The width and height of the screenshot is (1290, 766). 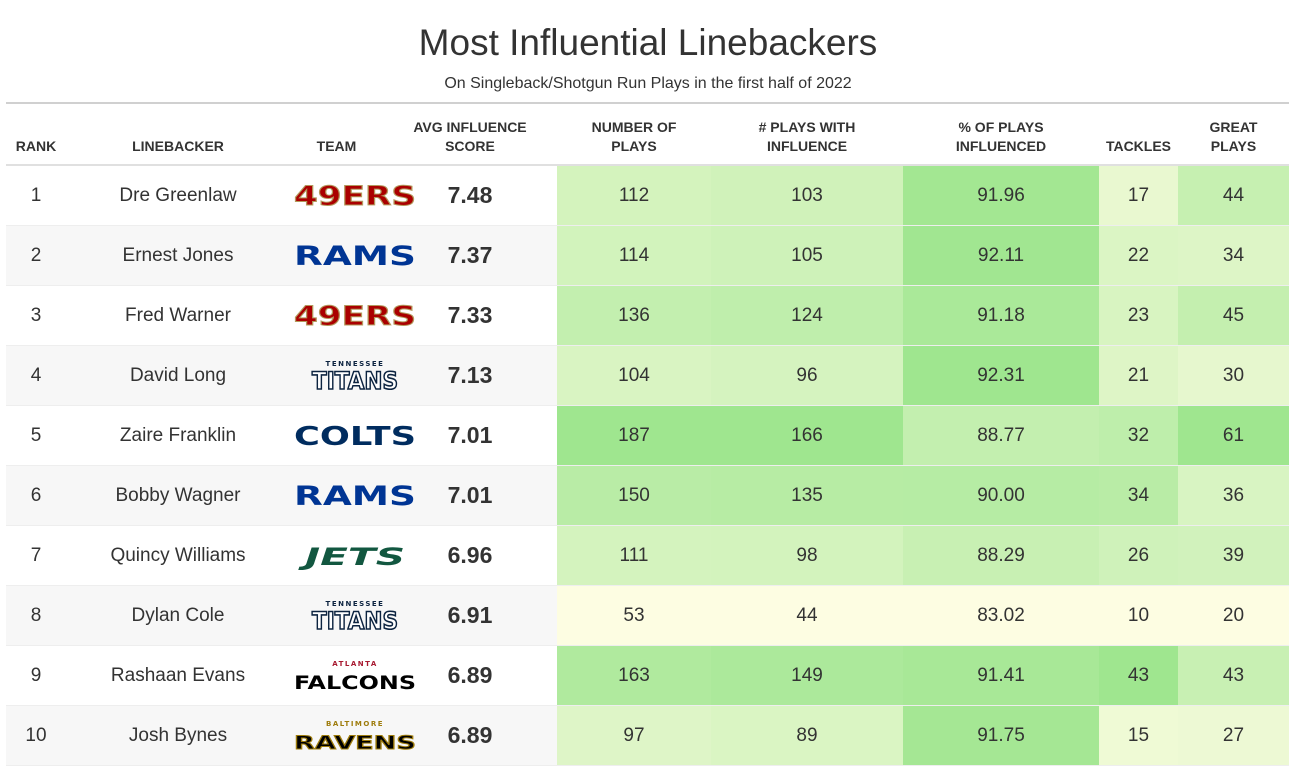 I want to click on cell-pct: 91.18, so click(x=1001, y=315).